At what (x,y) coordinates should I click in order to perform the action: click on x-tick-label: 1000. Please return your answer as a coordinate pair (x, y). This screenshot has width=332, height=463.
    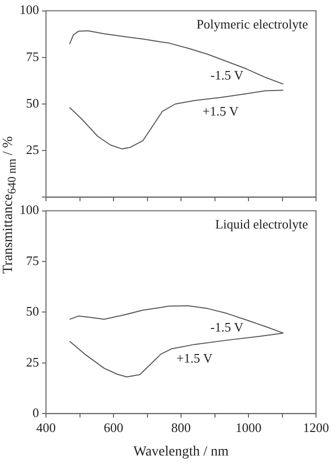
    Looking at the image, I should click on (249, 426).